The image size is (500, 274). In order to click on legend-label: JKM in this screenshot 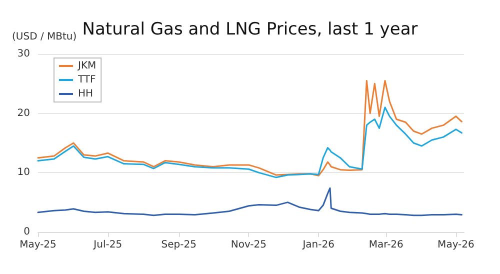, I will do `click(86, 66)`.